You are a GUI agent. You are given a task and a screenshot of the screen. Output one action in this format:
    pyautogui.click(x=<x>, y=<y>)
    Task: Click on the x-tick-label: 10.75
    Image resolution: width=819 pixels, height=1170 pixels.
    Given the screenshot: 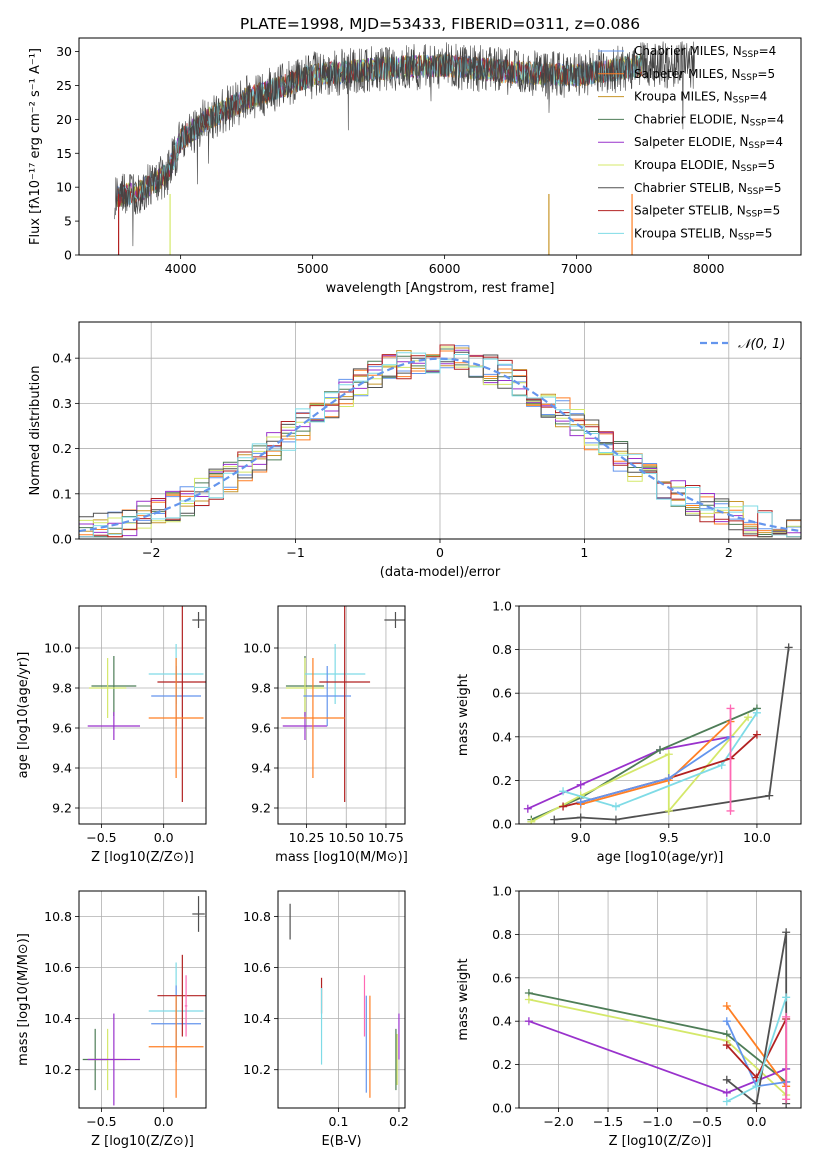 What is the action you would take?
    pyautogui.click(x=386, y=837)
    